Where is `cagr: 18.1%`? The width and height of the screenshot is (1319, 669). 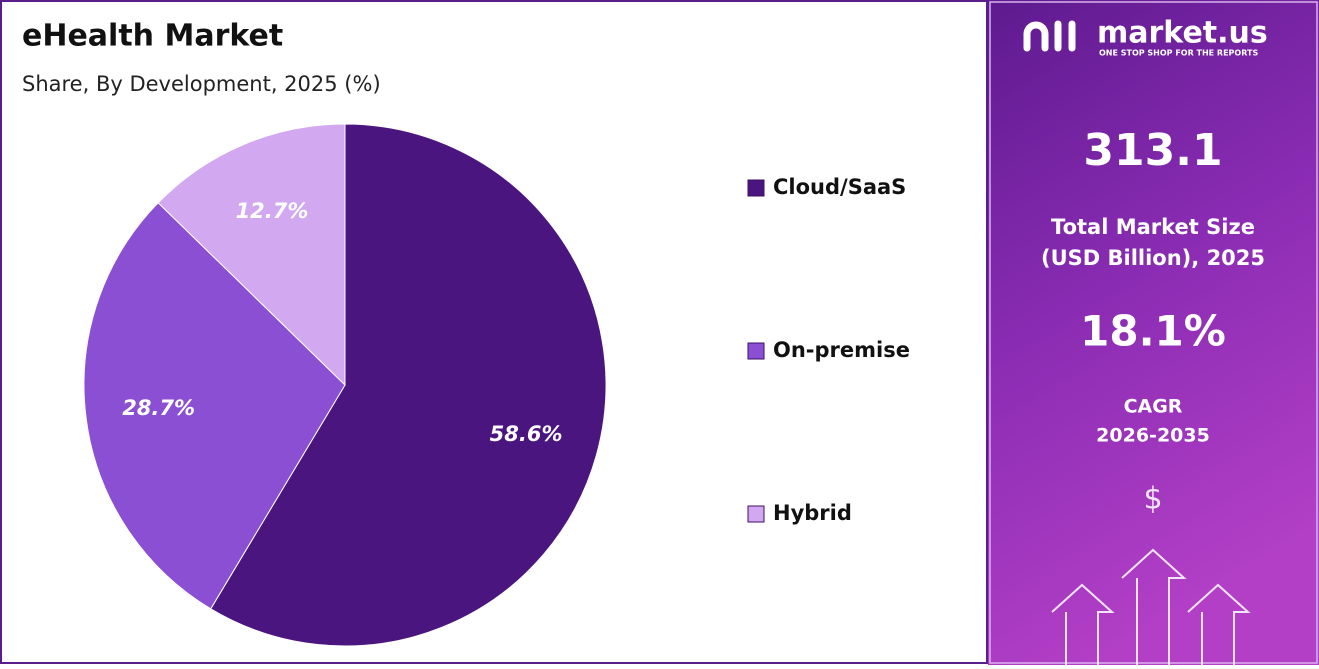 cagr: 18.1% is located at coordinates (1153, 331).